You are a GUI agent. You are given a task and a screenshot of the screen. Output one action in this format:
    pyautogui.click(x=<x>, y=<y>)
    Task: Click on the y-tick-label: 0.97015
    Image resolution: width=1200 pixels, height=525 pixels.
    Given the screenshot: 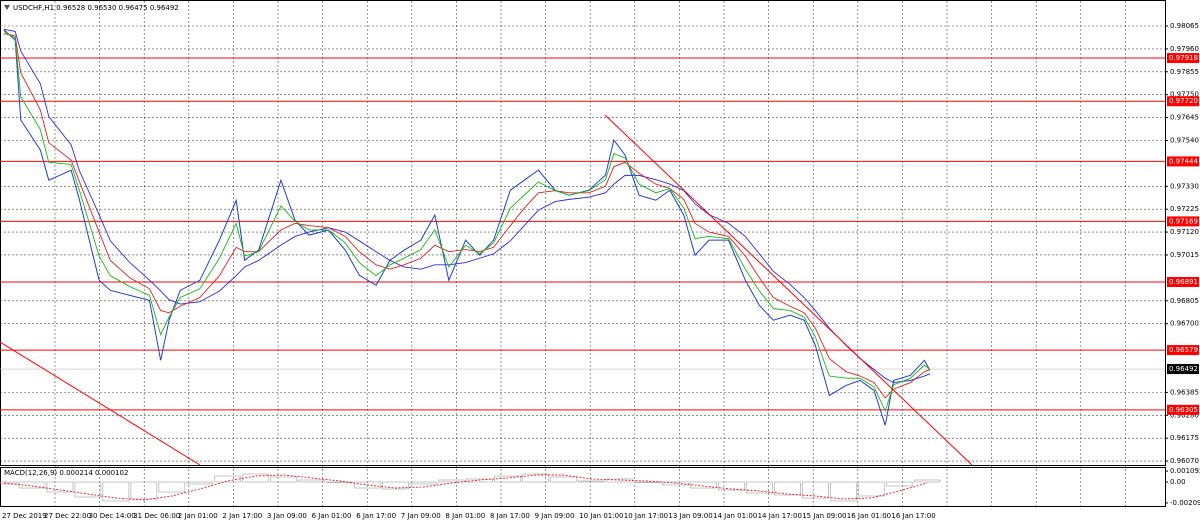 What is the action you would take?
    pyautogui.click(x=1184, y=255)
    